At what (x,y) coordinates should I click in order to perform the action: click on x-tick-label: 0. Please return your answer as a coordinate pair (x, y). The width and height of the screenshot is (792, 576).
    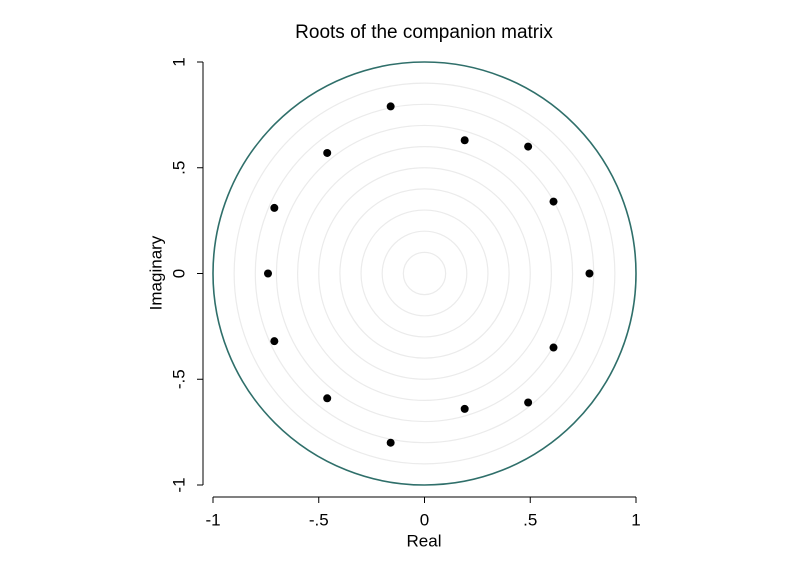
    Looking at the image, I should click on (424, 519).